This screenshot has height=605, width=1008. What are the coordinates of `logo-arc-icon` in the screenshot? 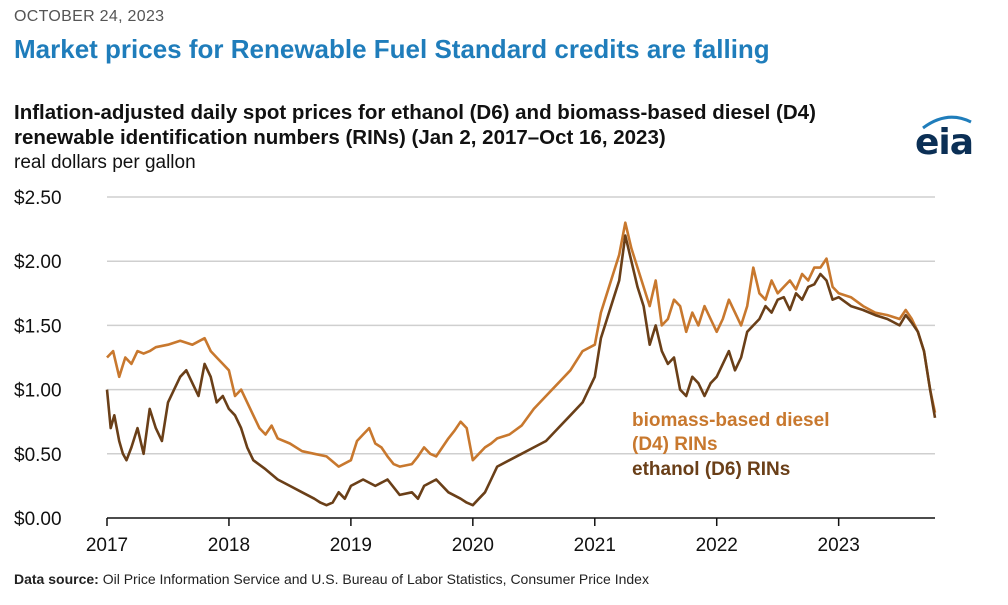 It's located at (947, 122).